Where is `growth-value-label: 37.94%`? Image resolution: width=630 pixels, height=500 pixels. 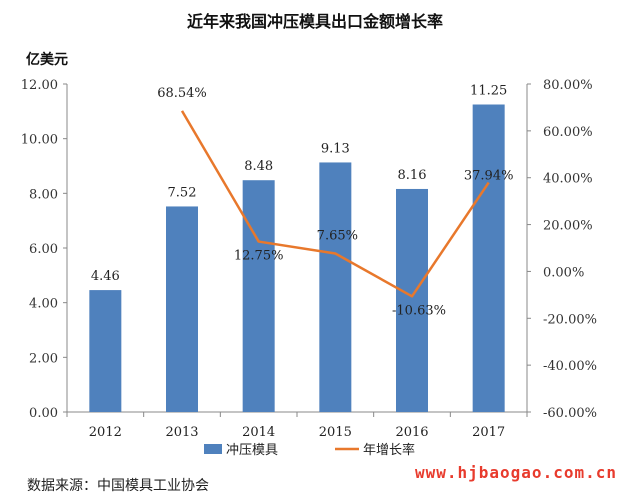 growth-value-label: 37.94% is located at coordinates (489, 176).